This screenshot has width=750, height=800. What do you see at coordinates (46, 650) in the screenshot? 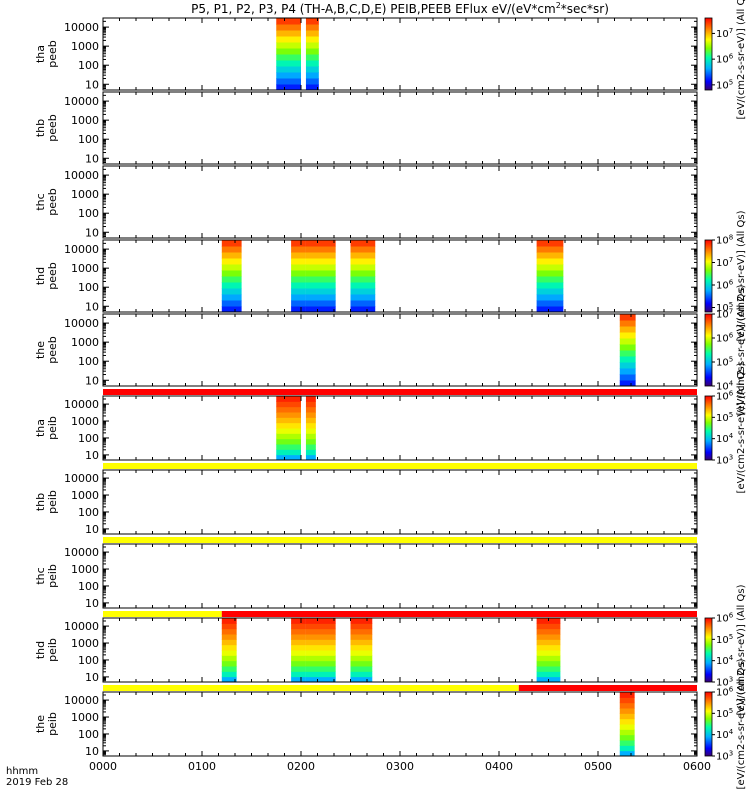
I see `panel-label: thdpeib` at bounding box center [46, 650].